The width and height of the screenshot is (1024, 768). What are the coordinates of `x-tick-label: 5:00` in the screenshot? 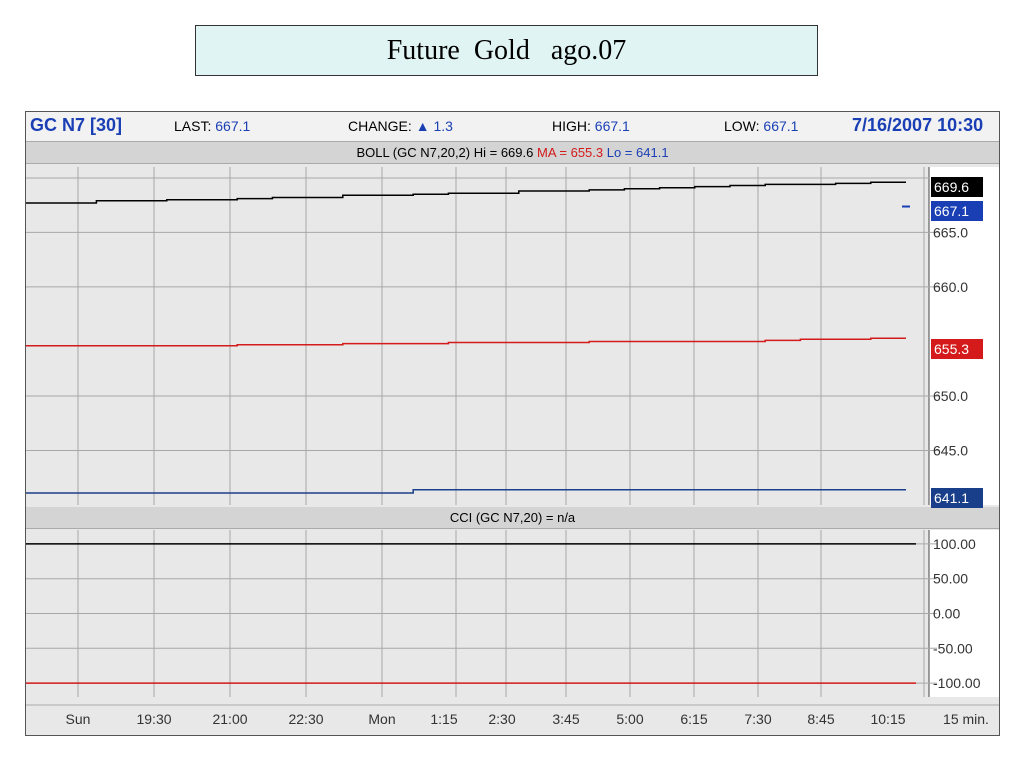 It's located at (630, 719).